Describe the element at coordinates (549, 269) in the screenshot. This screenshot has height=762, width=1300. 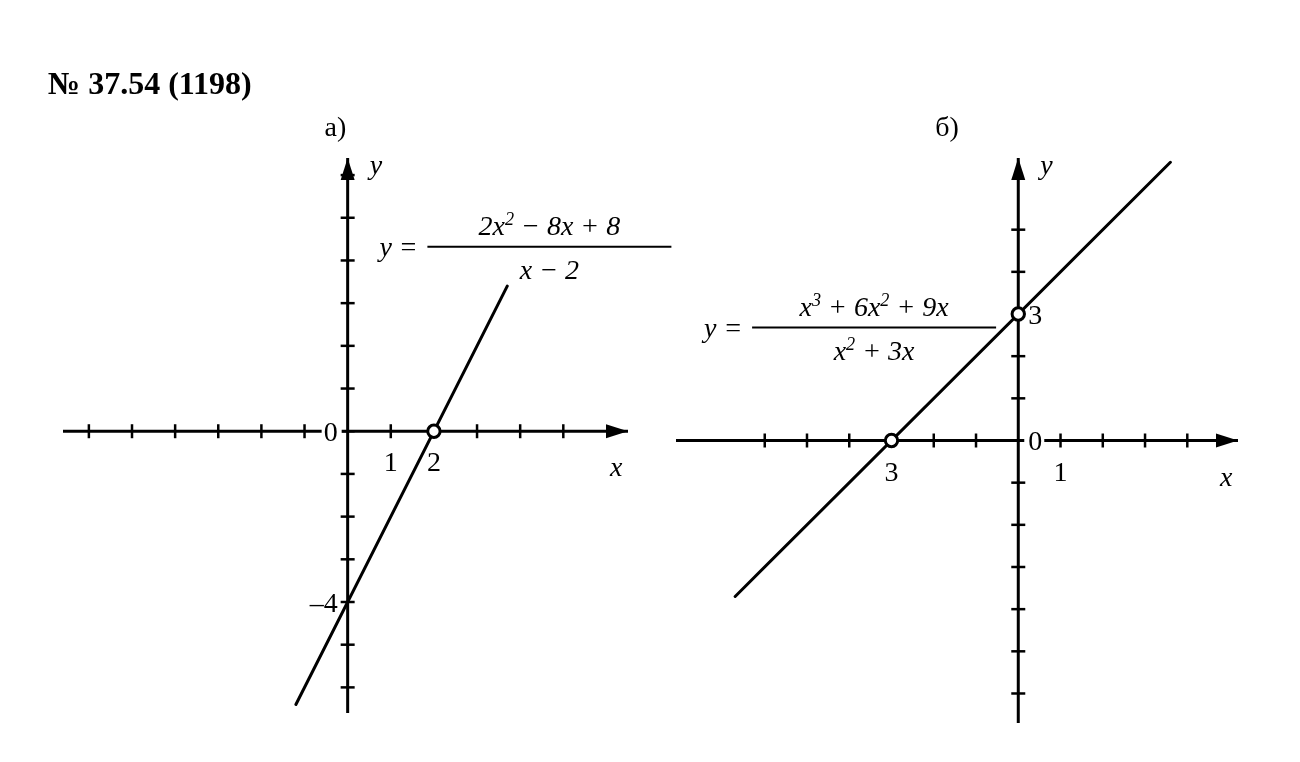
I see `annotation: x − 2` at that location.